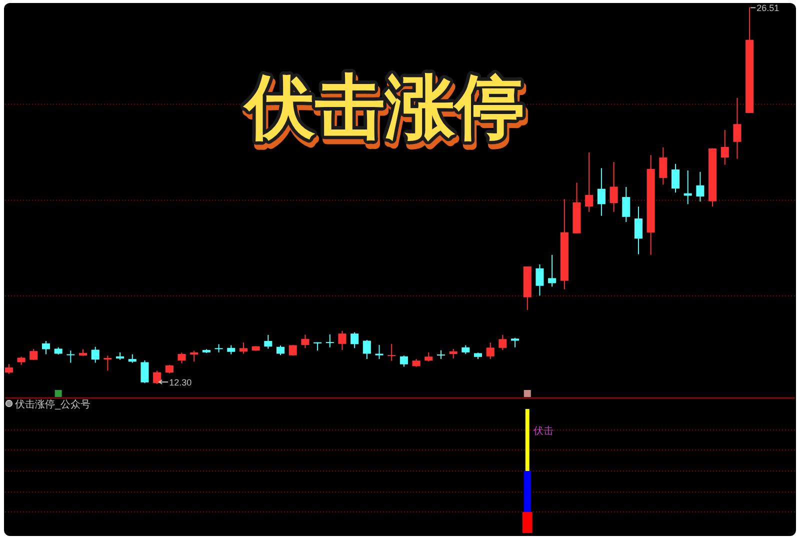  I want to click on text: 26.51, so click(768, 8).